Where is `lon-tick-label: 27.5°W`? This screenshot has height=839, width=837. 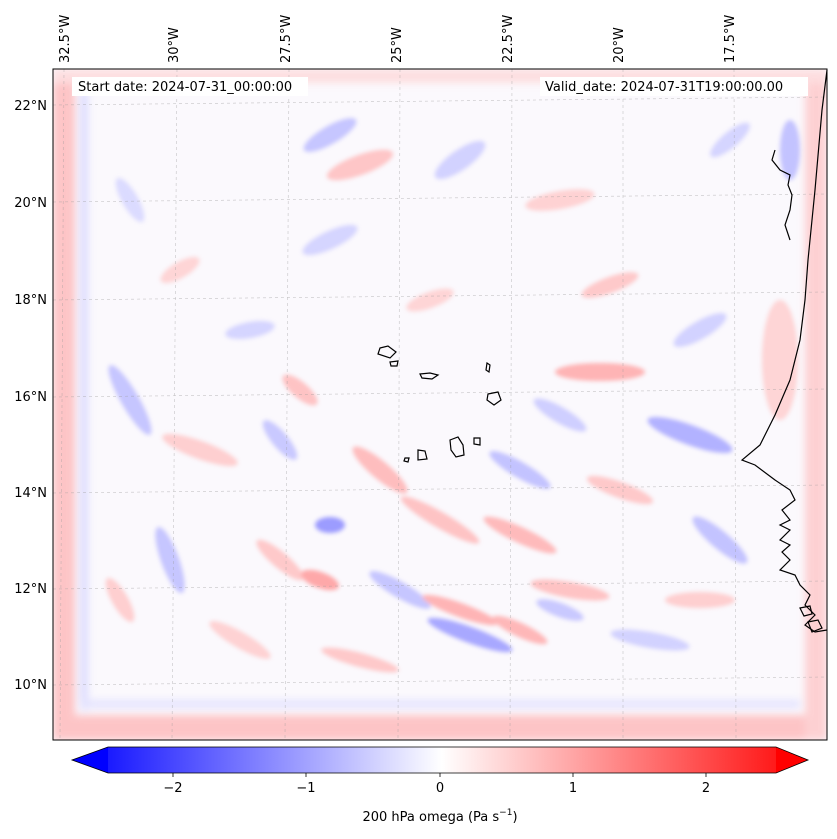 lon-tick-label: 27.5°W is located at coordinates (286, 39).